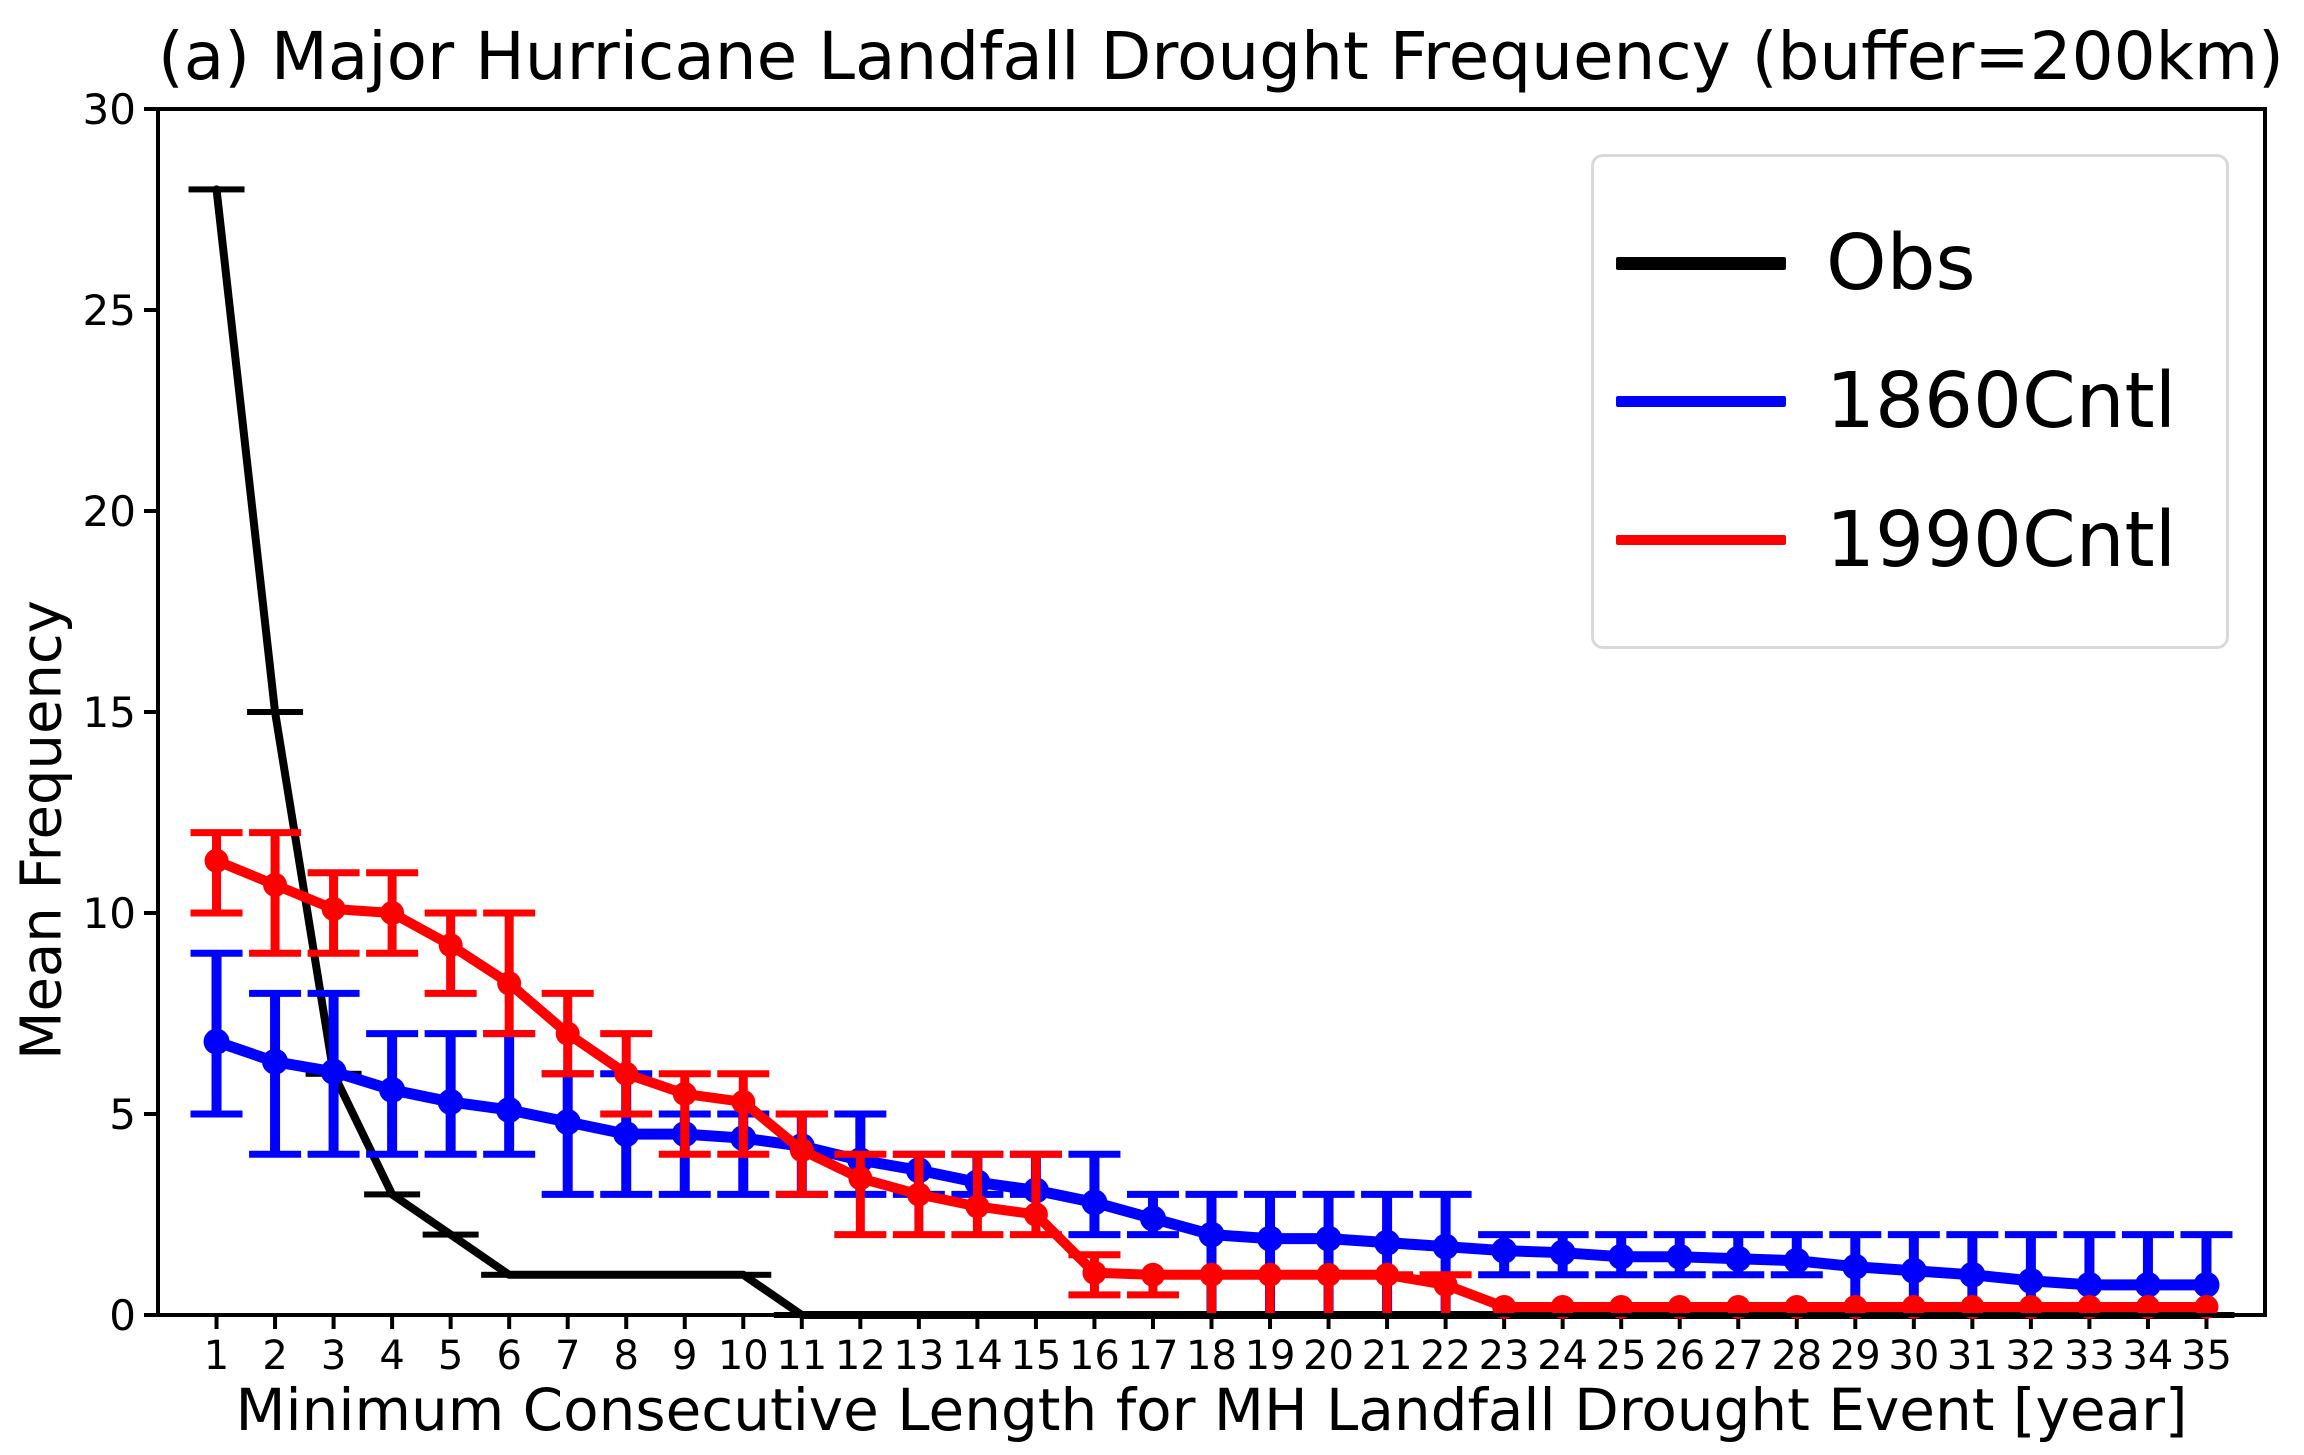  Describe the element at coordinates (860, 1356) in the screenshot. I see `x-tick-label: 12` at that location.